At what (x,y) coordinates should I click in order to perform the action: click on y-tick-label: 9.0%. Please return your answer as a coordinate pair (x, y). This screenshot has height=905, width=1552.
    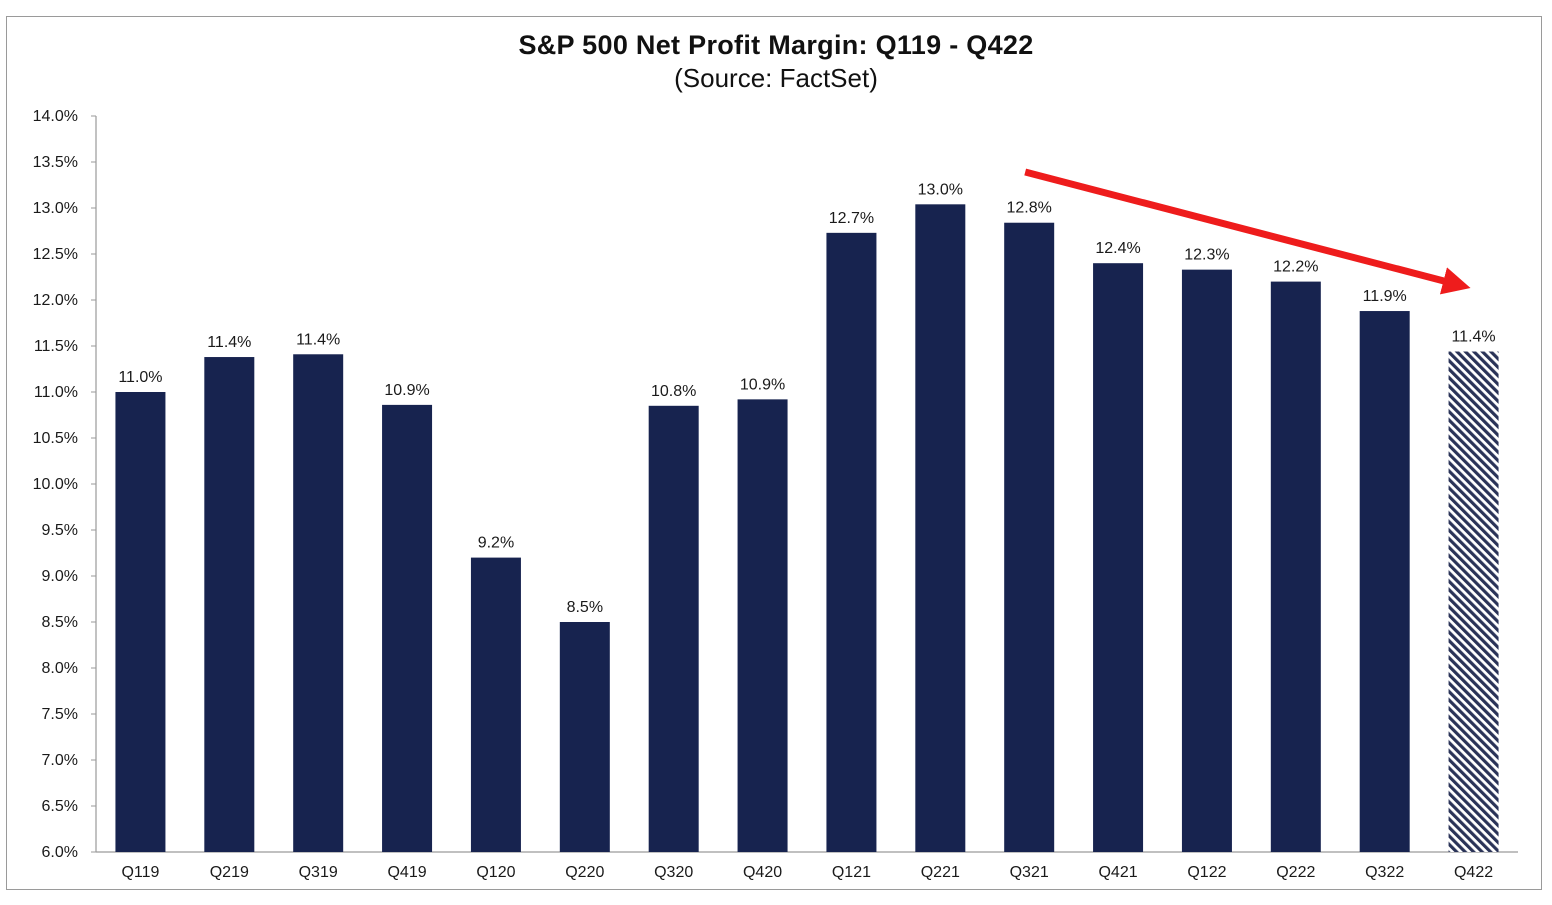
    Looking at the image, I should click on (60, 576).